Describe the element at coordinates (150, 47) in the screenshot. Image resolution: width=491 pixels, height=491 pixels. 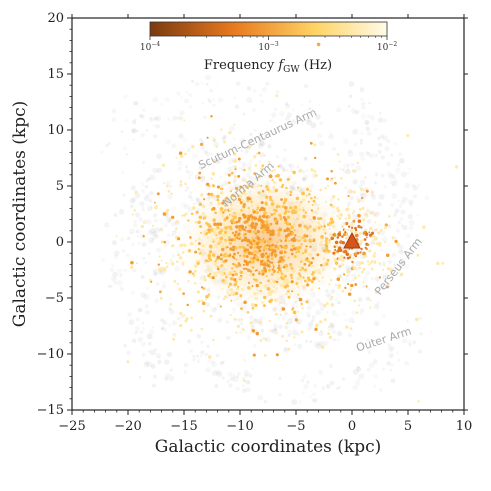
I see `colorbar-tick-label: 10−4` at that location.